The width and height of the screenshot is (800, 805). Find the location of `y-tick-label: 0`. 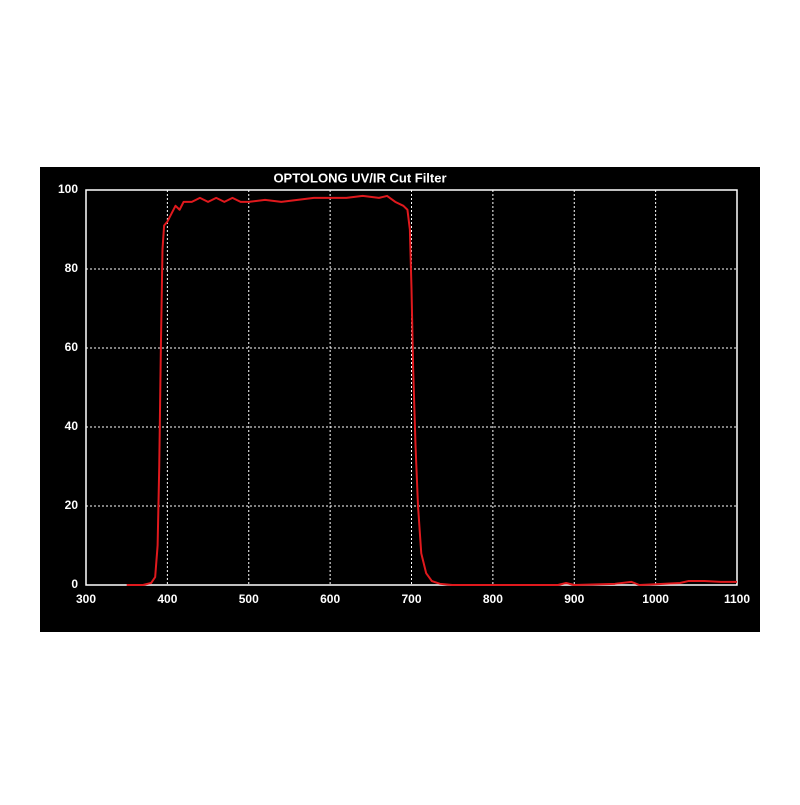

y-tick-label: 0 is located at coordinates (74, 584).